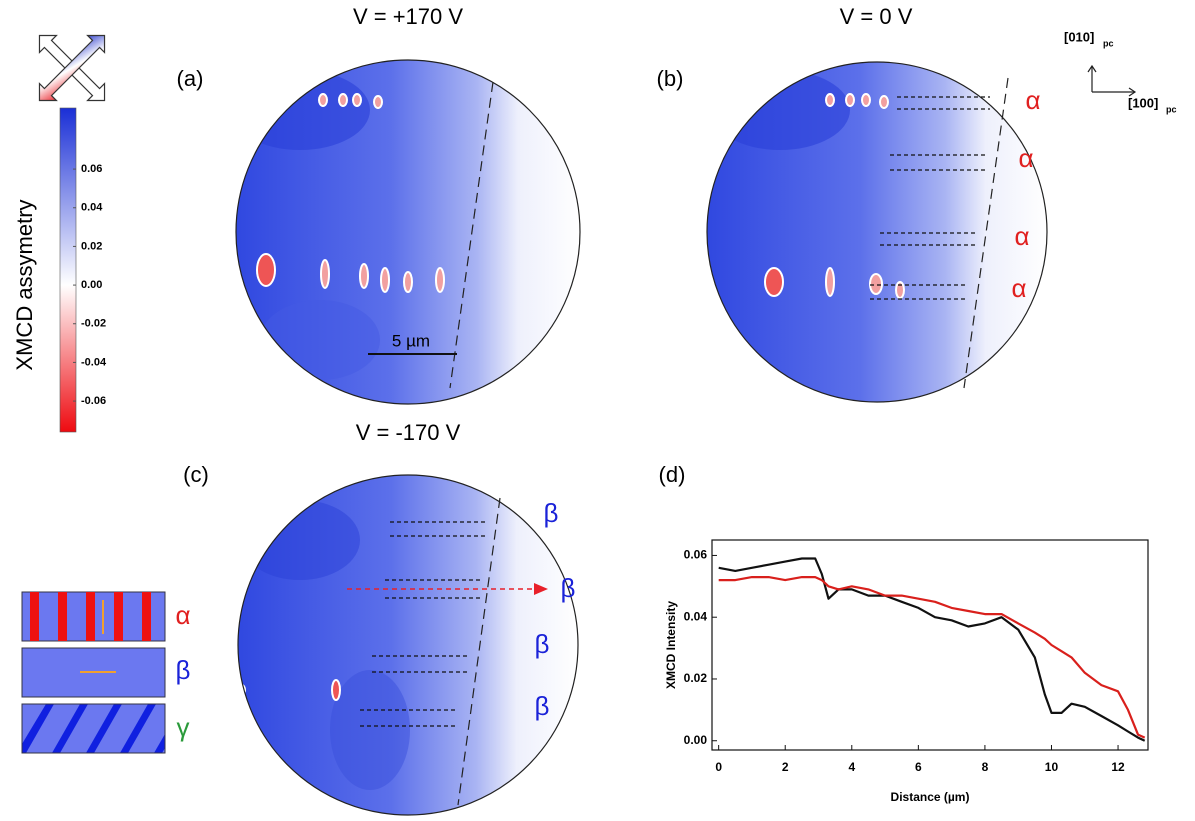  Describe the element at coordinates (851, 767) in the screenshot. I see `x-tick-label: 4` at that location.